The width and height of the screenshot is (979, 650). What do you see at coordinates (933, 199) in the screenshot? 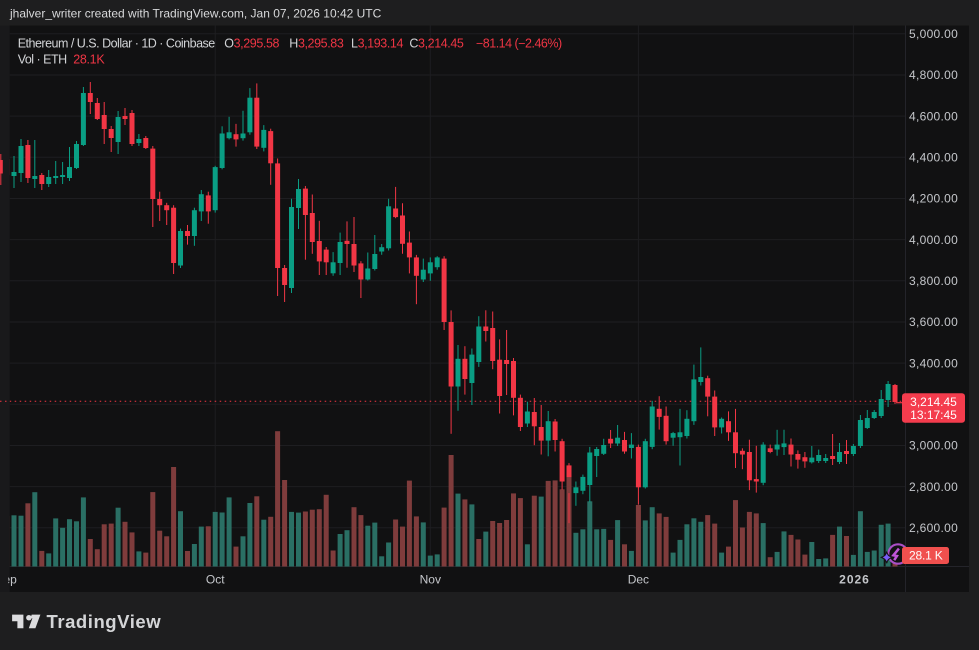
I see `svg-text: 4,200.00` at bounding box center [933, 199].